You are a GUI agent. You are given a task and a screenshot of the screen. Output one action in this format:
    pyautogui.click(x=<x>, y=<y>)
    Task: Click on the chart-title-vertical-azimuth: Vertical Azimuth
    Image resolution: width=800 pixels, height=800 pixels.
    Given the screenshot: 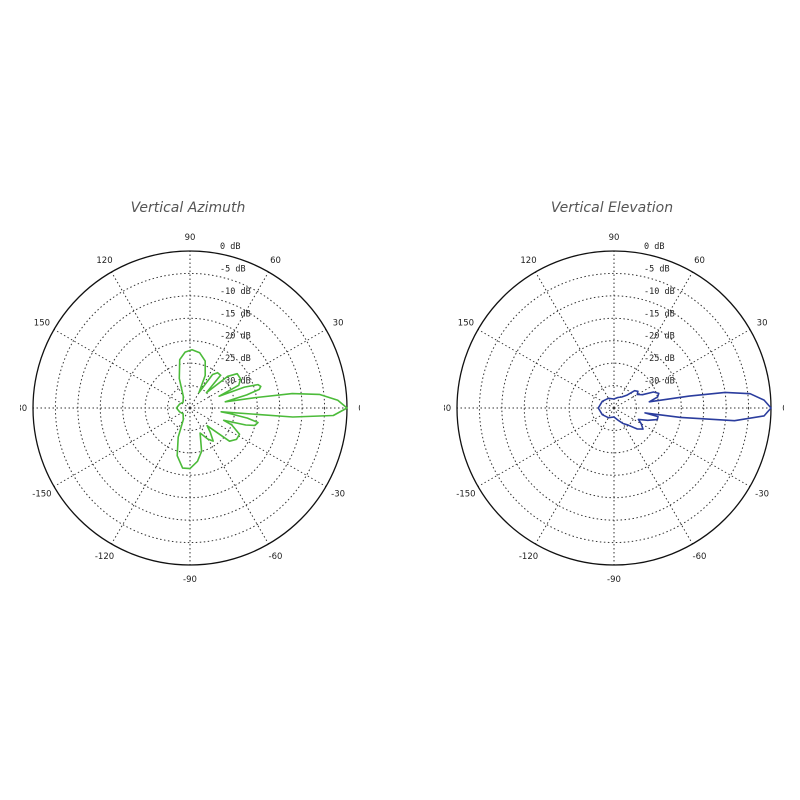 What is the action you would take?
    pyautogui.click(x=188, y=208)
    